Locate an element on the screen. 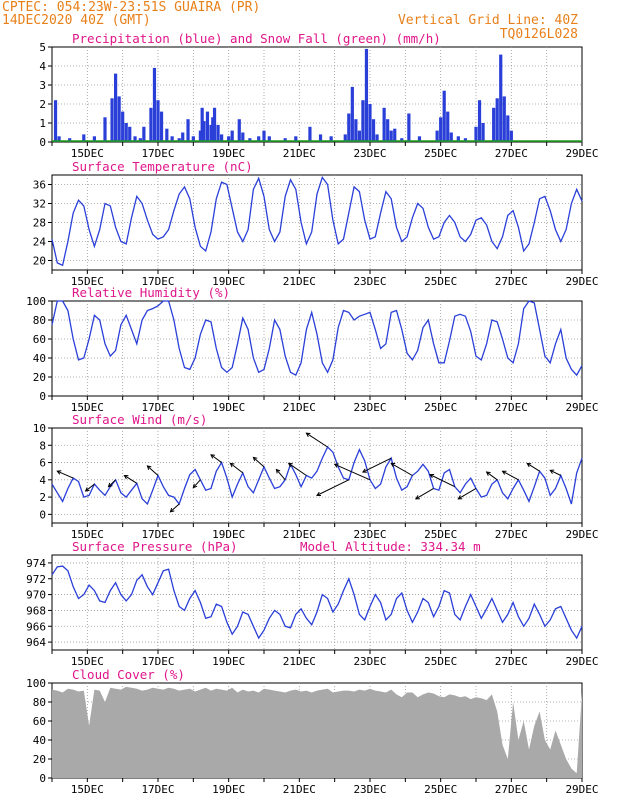  panel-title: Surface Wind (m/s) is located at coordinates (139, 419).